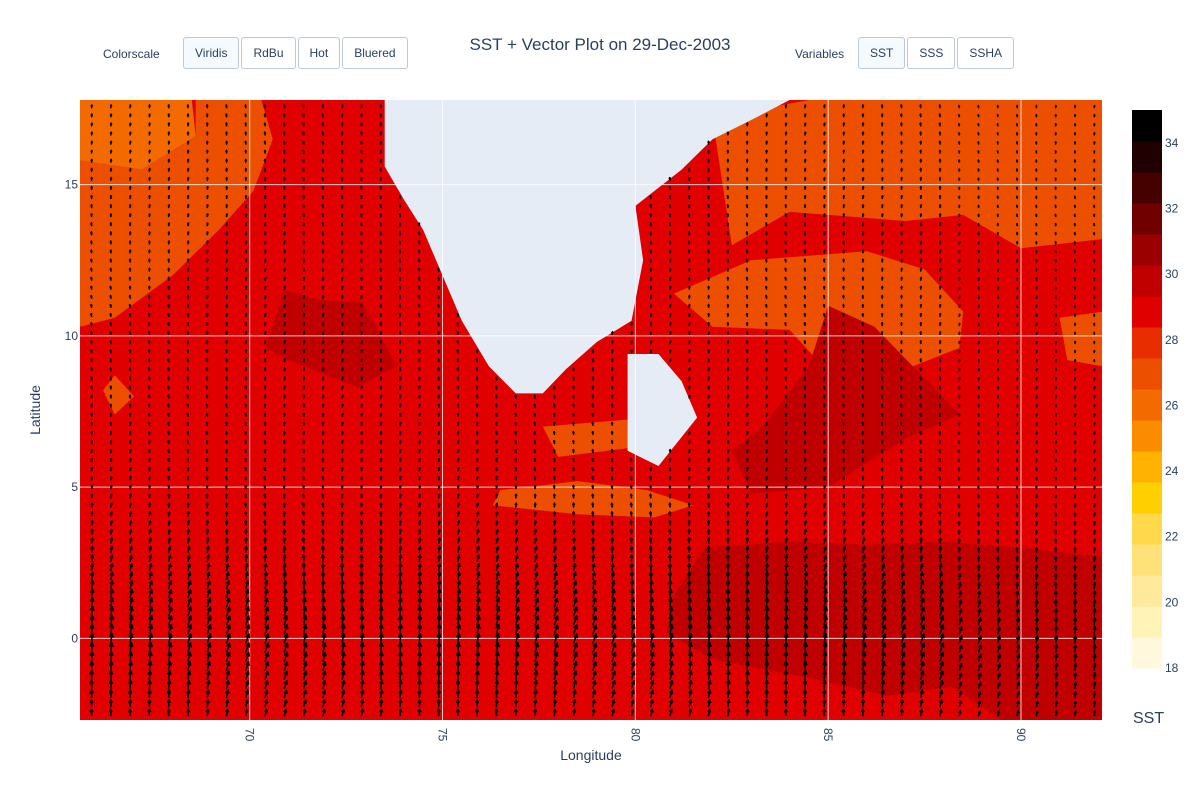 The height and width of the screenshot is (800, 1200). Describe the element at coordinates (131, 54) in the screenshot. I see `colorscale-label: Colorscale` at that location.